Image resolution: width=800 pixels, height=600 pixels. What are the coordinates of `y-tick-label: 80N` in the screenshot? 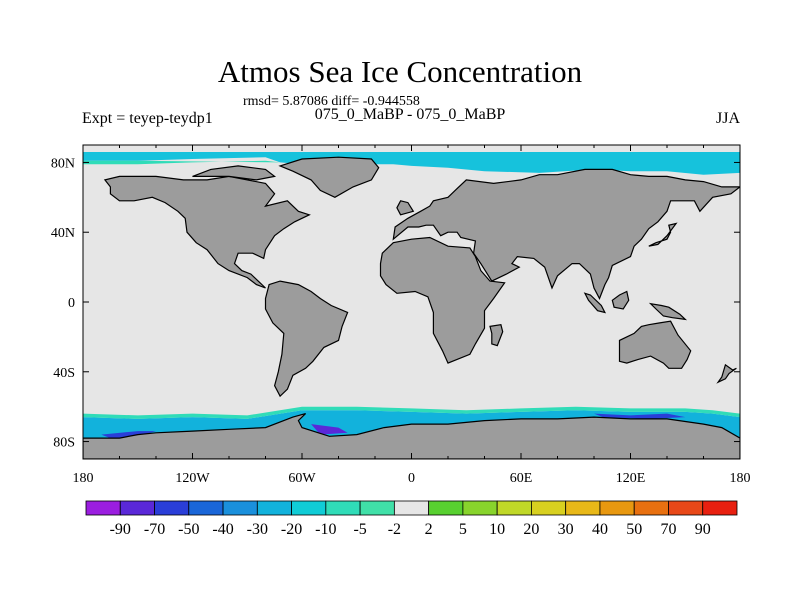 It's located at (63, 163).